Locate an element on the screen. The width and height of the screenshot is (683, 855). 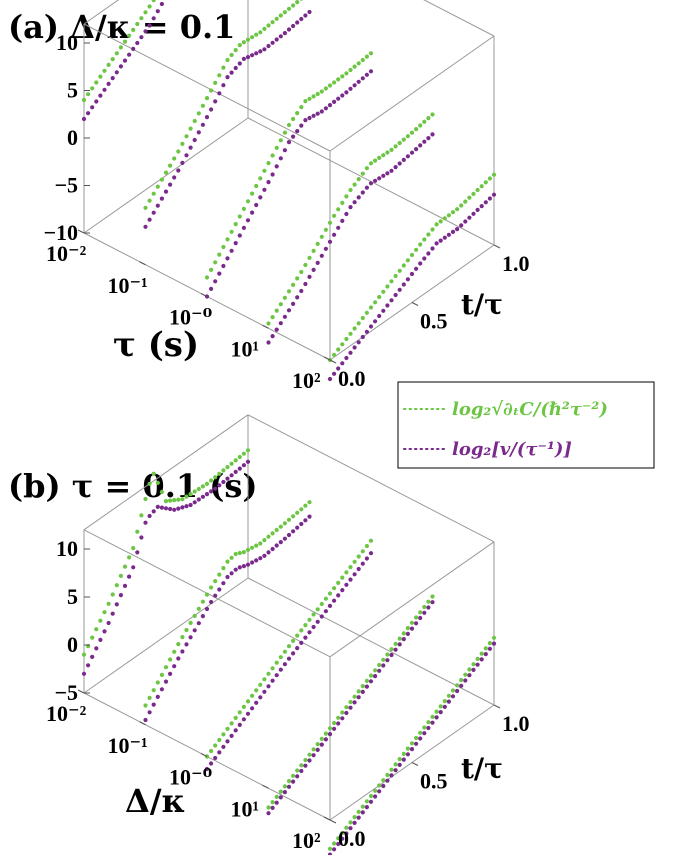
legend-label-purple: log₂[v/(τ⁻¹)] is located at coordinates (512, 449).